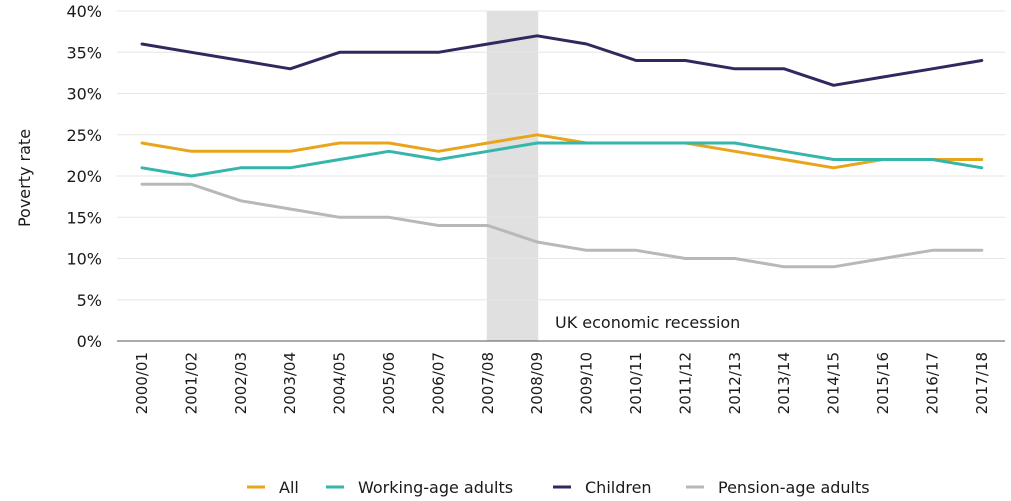 The width and height of the screenshot is (1011, 501). Describe the element at coordinates (562, 60) in the screenshot. I see `series-line-children` at that location.